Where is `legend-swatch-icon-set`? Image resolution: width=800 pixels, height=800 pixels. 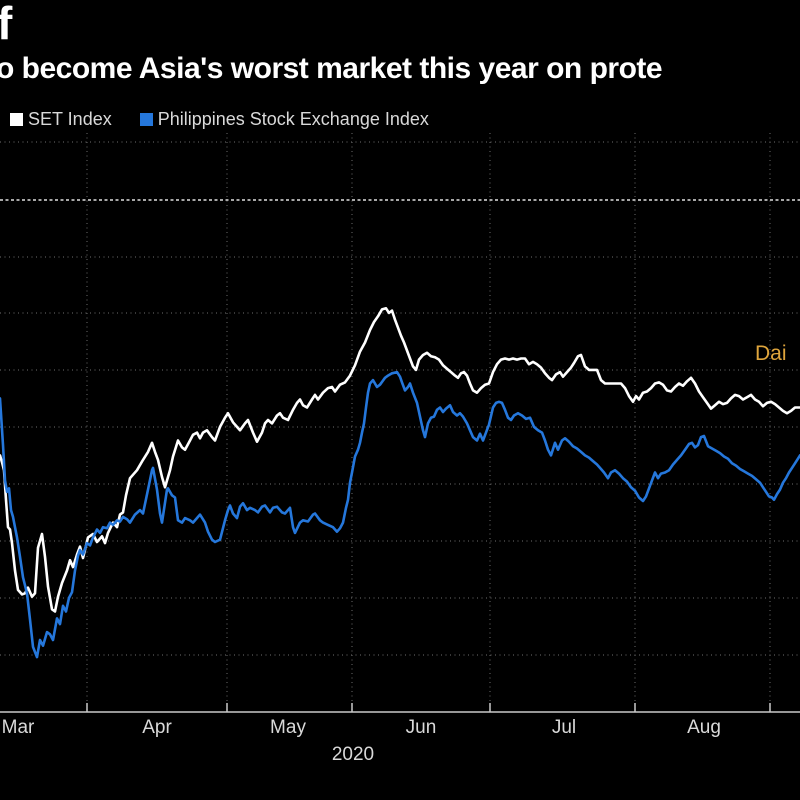
legend-swatch-icon-set is located at coordinates (16, 119).